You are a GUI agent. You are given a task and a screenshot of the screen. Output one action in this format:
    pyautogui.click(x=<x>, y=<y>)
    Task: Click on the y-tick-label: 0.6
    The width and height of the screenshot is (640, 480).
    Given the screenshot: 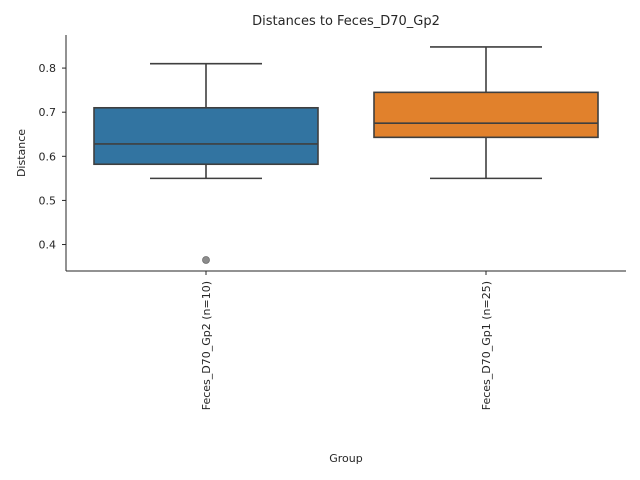 What is the action you would take?
    pyautogui.click(x=48, y=156)
    